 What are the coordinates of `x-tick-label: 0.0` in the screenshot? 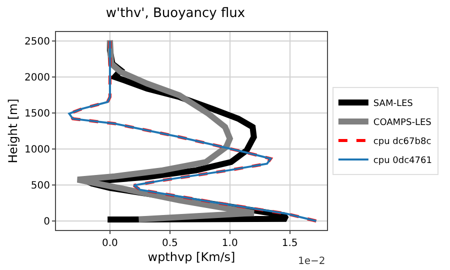 It's located at (110, 243).